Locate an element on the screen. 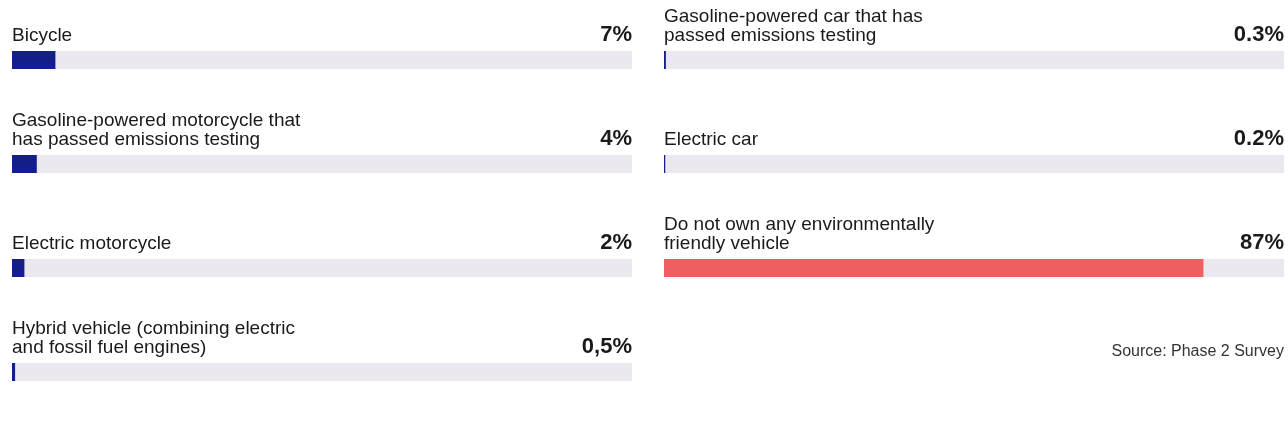 The image size is (1288, 434). data-label: 2% is located at coordinates (616, 241).